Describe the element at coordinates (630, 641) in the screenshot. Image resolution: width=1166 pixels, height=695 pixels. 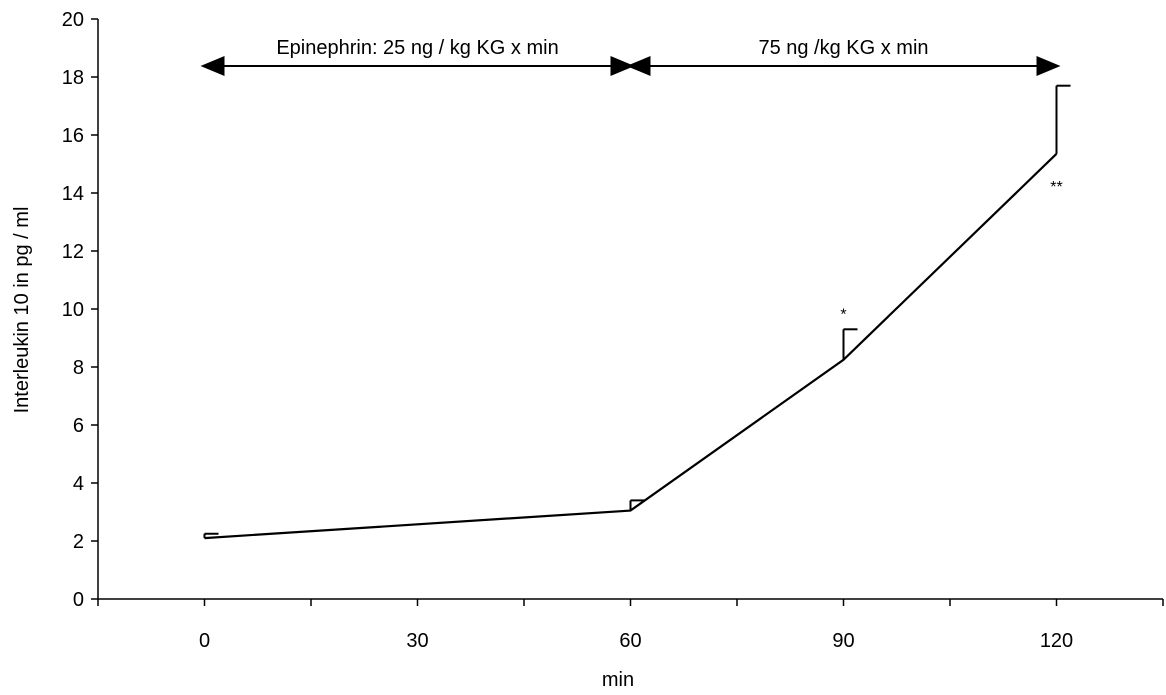
I see `x-tick-label: 60` at that location.